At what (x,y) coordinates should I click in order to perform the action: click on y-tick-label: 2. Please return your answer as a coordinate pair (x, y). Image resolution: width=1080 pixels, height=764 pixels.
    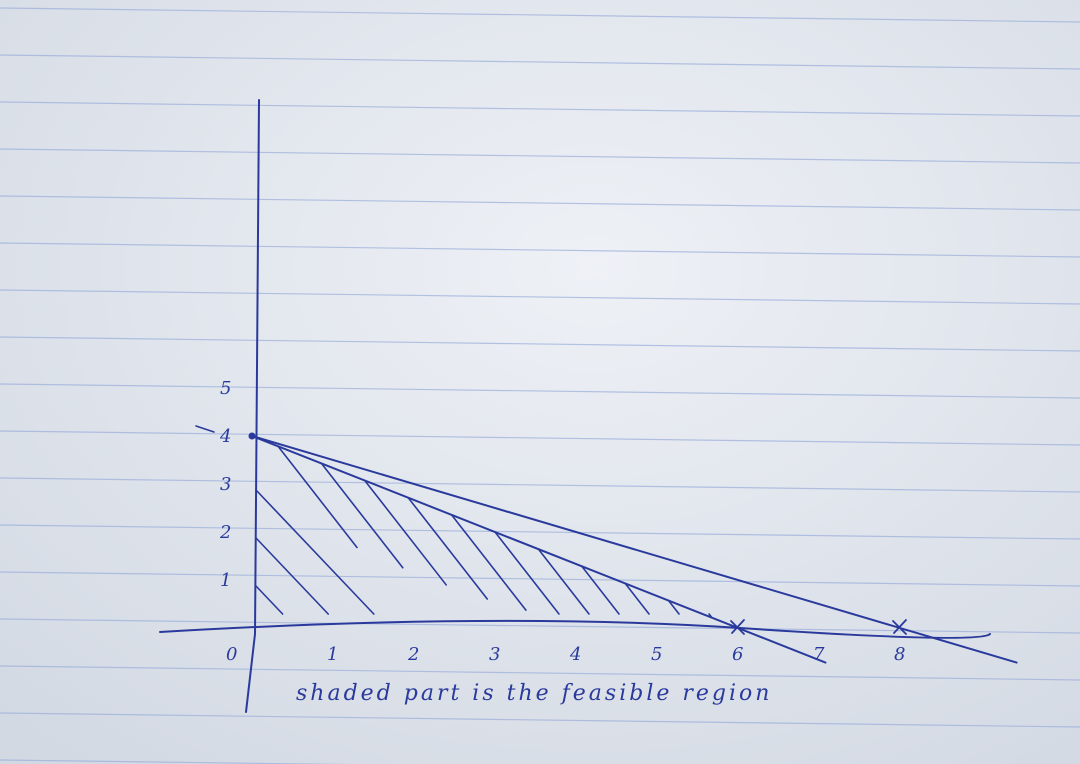
    Looking at the image, I should click on (225, 532).